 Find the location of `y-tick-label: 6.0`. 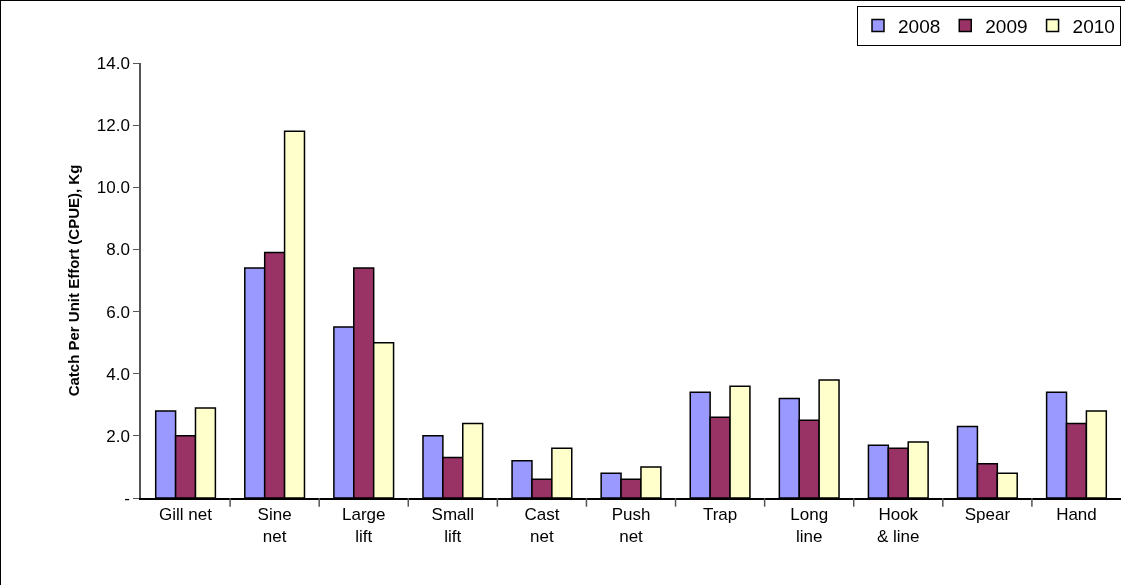

y-tick-label: 6.0 is located at coordinates (118, 312).